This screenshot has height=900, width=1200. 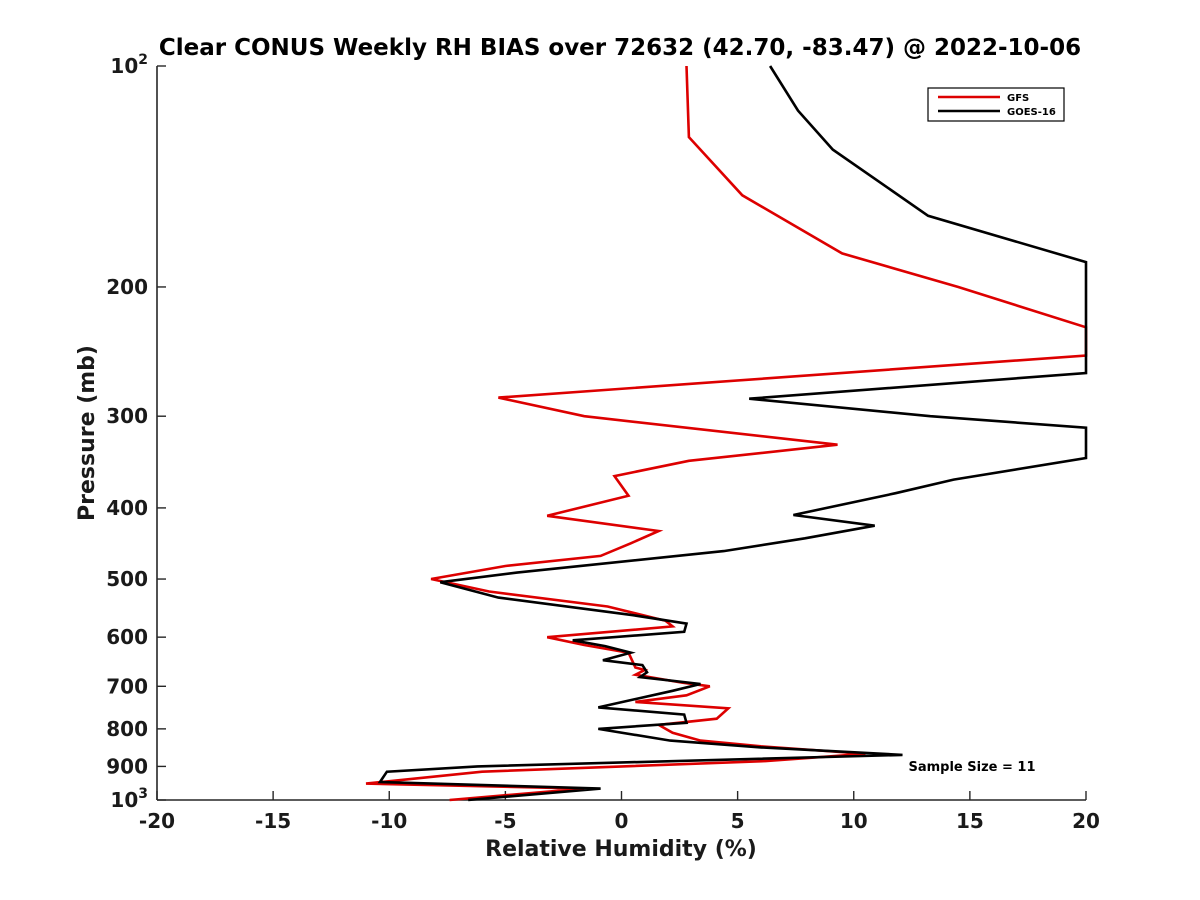 I want to click on y-tick-label: 900, so click(x=127, y=766).